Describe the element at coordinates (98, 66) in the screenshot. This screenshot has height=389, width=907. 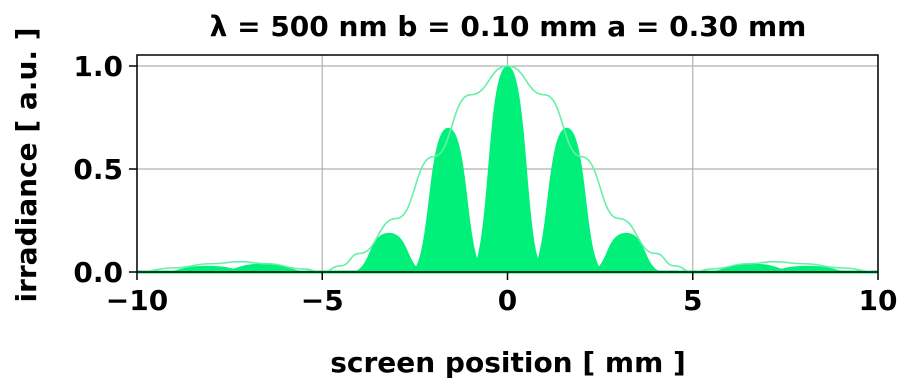
I see `y-tick-label-2: 1.0` at that location.